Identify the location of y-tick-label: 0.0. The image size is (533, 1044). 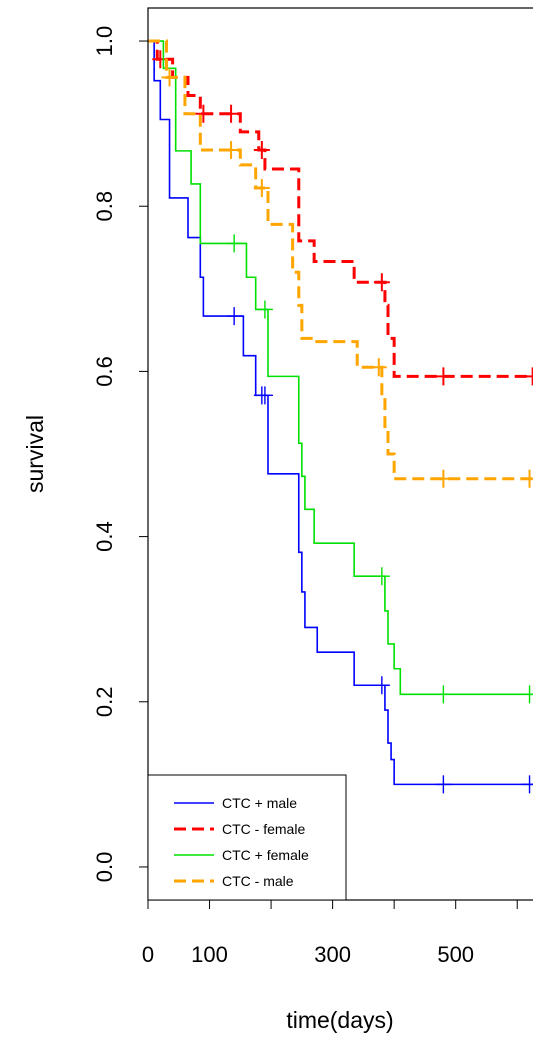
(104, 867).